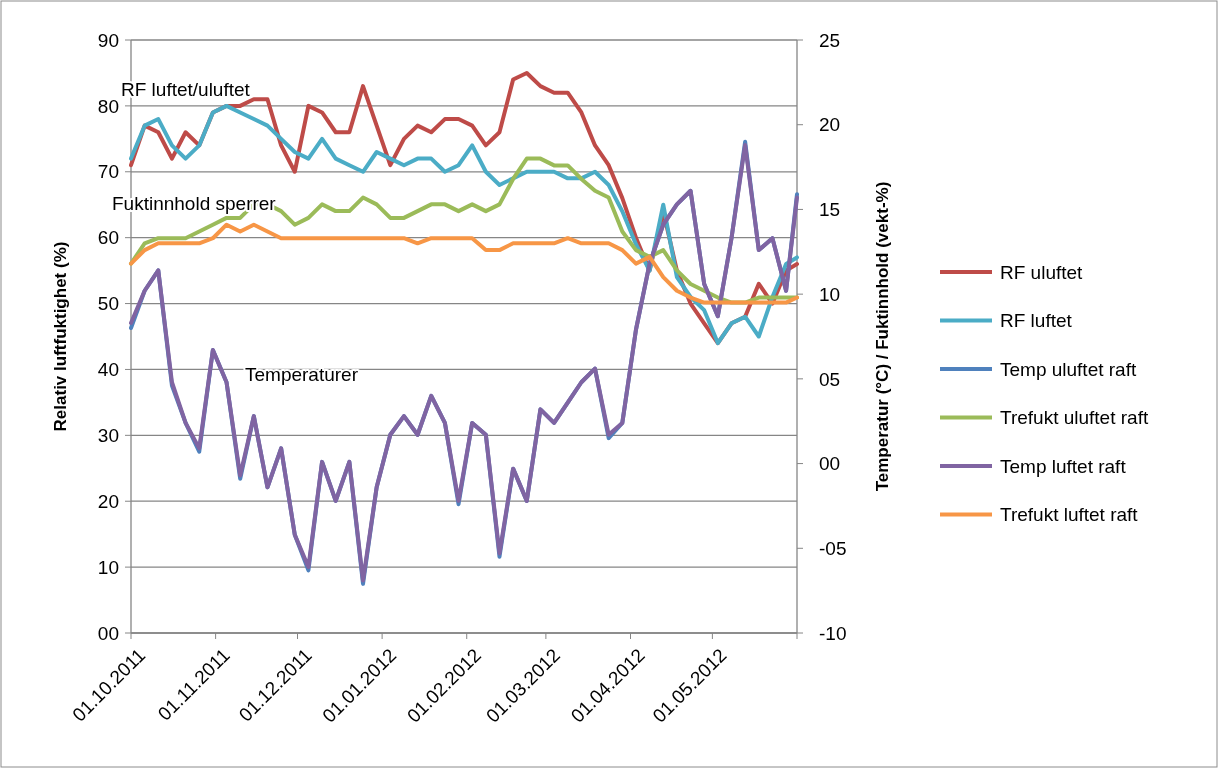 The width and height of the screenshot is (1219, 769). Describe the element at coordinates (830, 210) in the screenshot. I see `y2-tick-label: 15` at that location.